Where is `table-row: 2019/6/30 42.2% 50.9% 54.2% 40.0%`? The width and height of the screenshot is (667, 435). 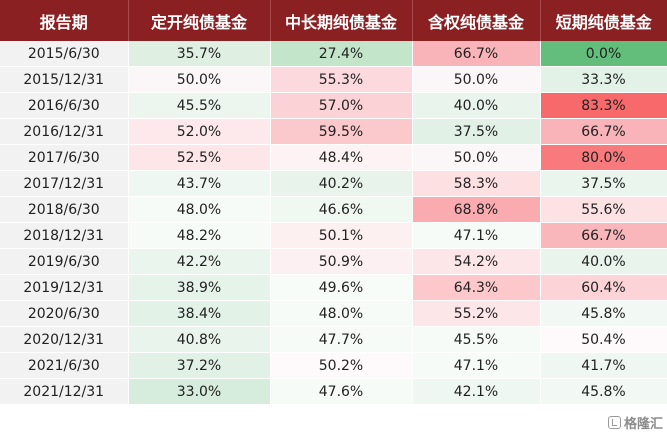
table-row: 2019/6/30 42.2% 50.9% 54.2% 40.0% is located at coordinates (333, 261).